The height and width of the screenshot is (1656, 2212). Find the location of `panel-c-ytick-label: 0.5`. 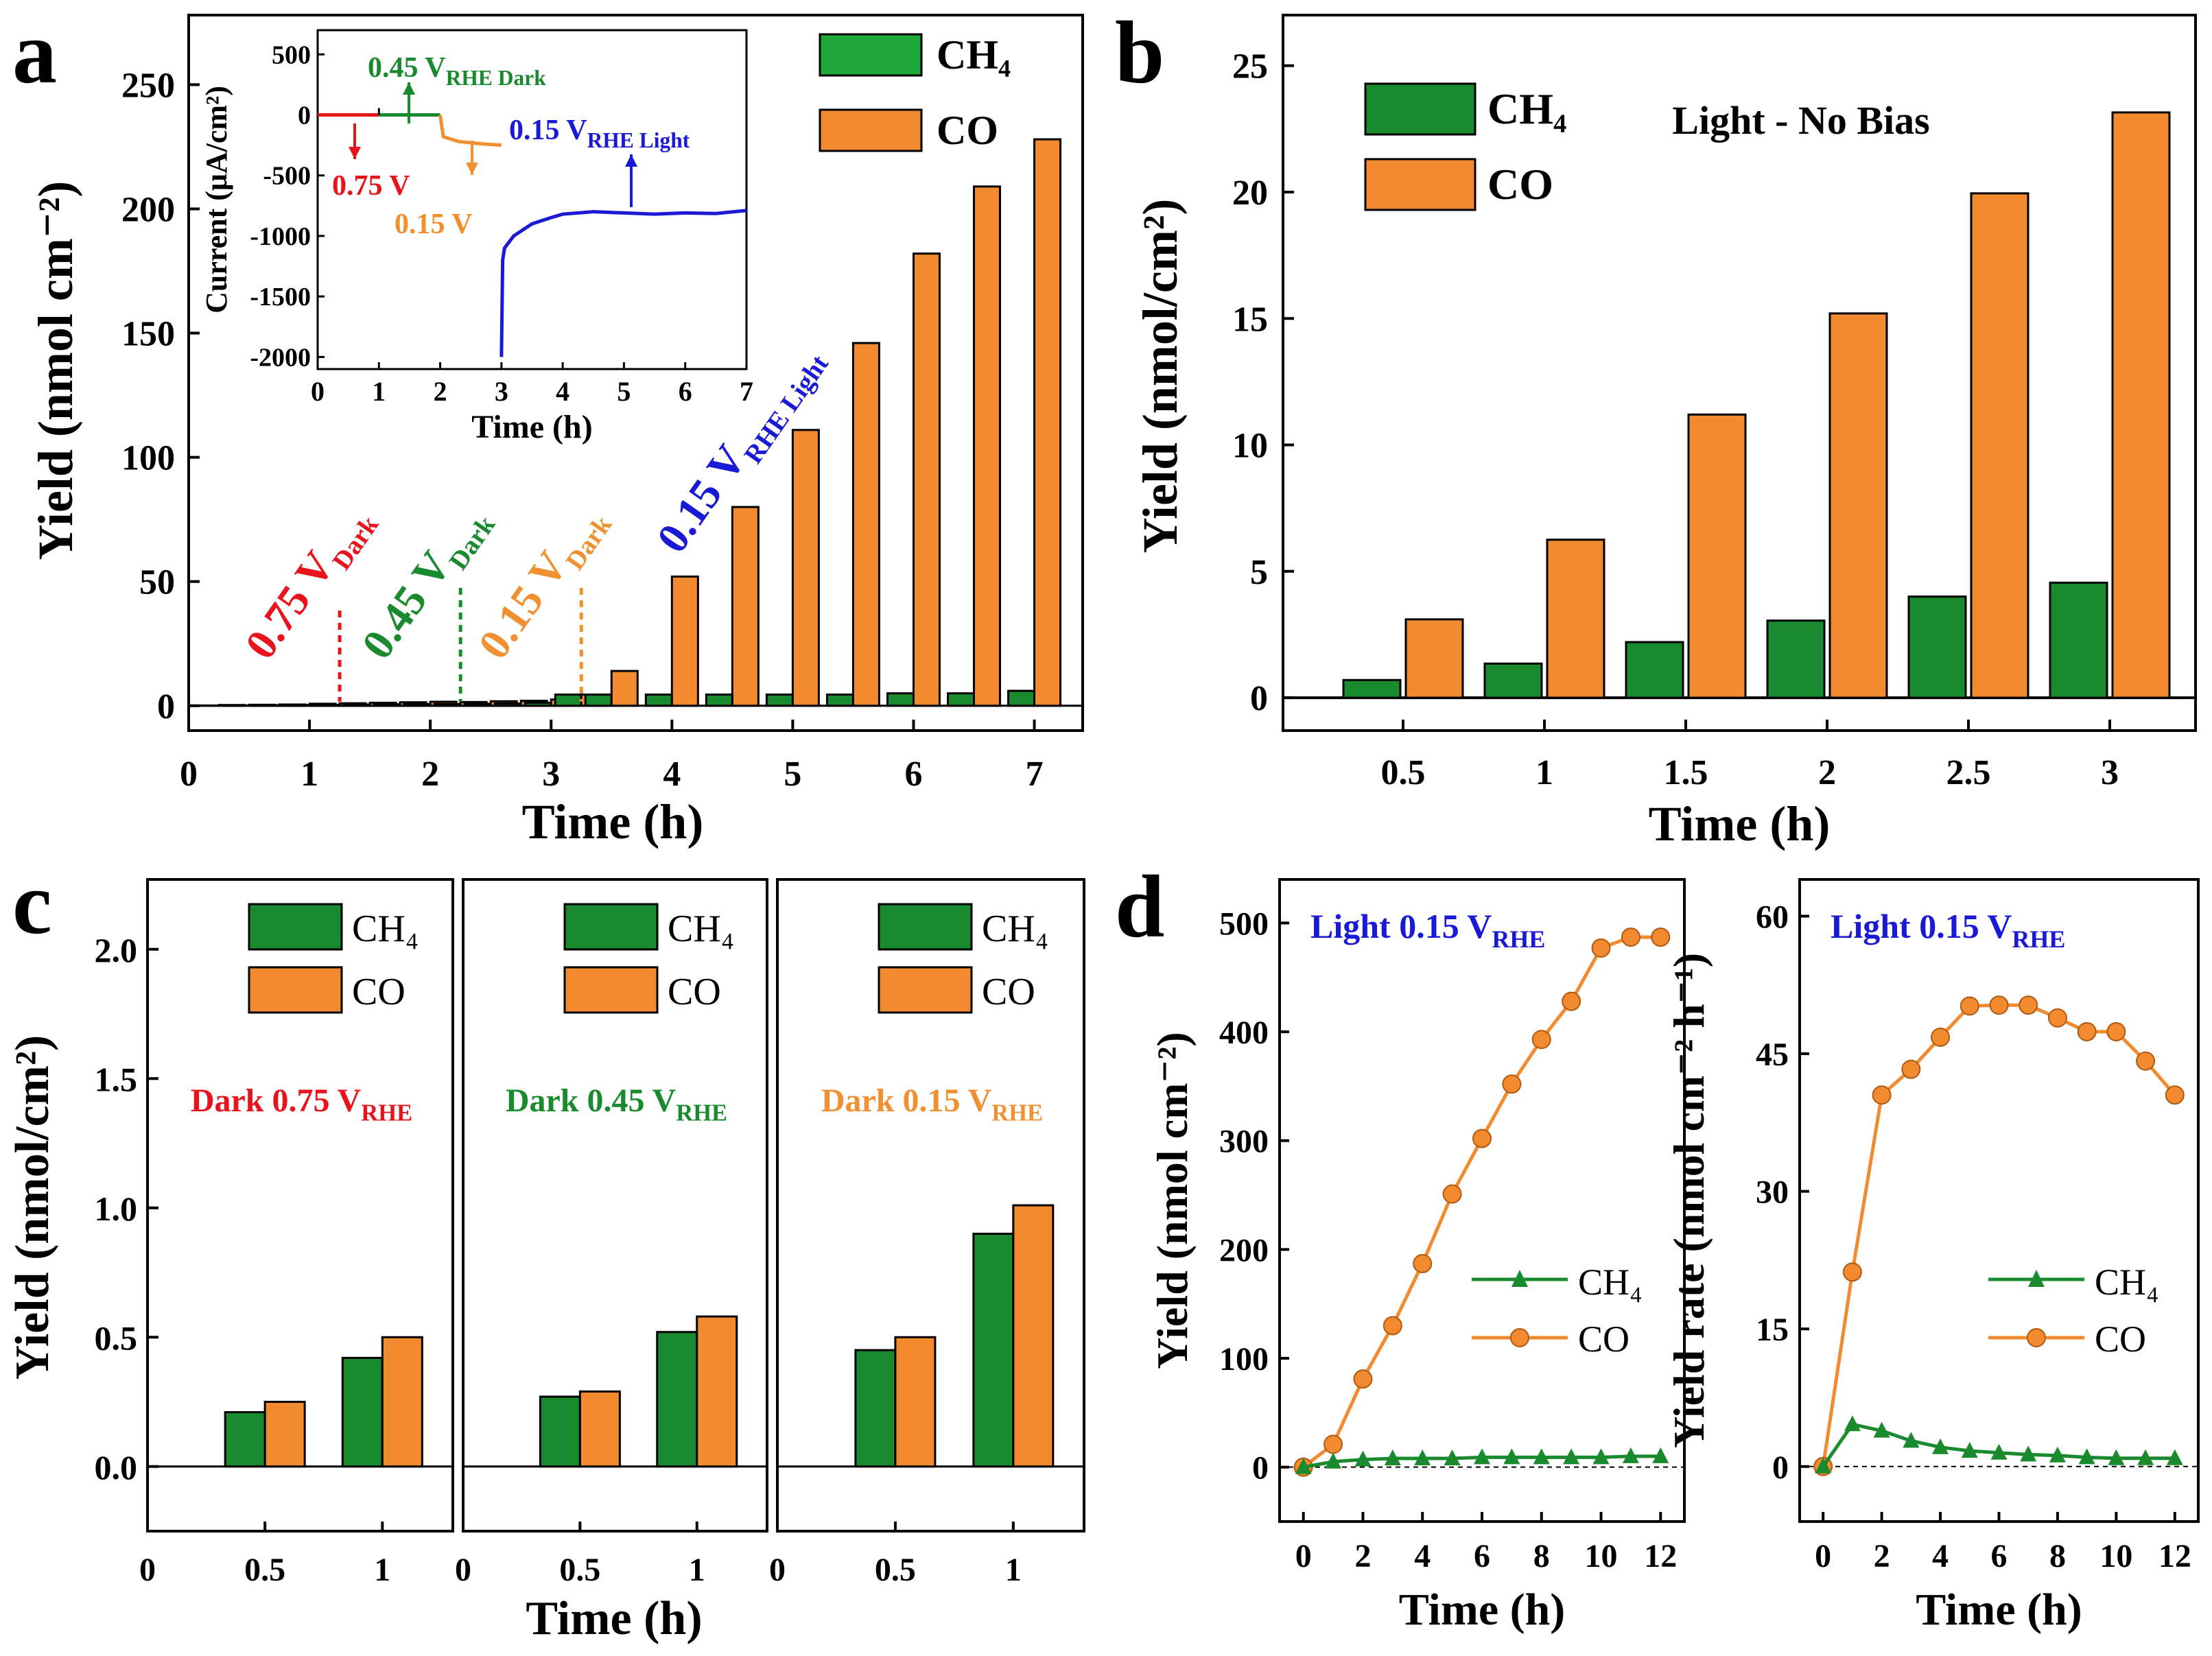

panel-c-ytick-label: 0.5 is located at coordinates (116, 1337).